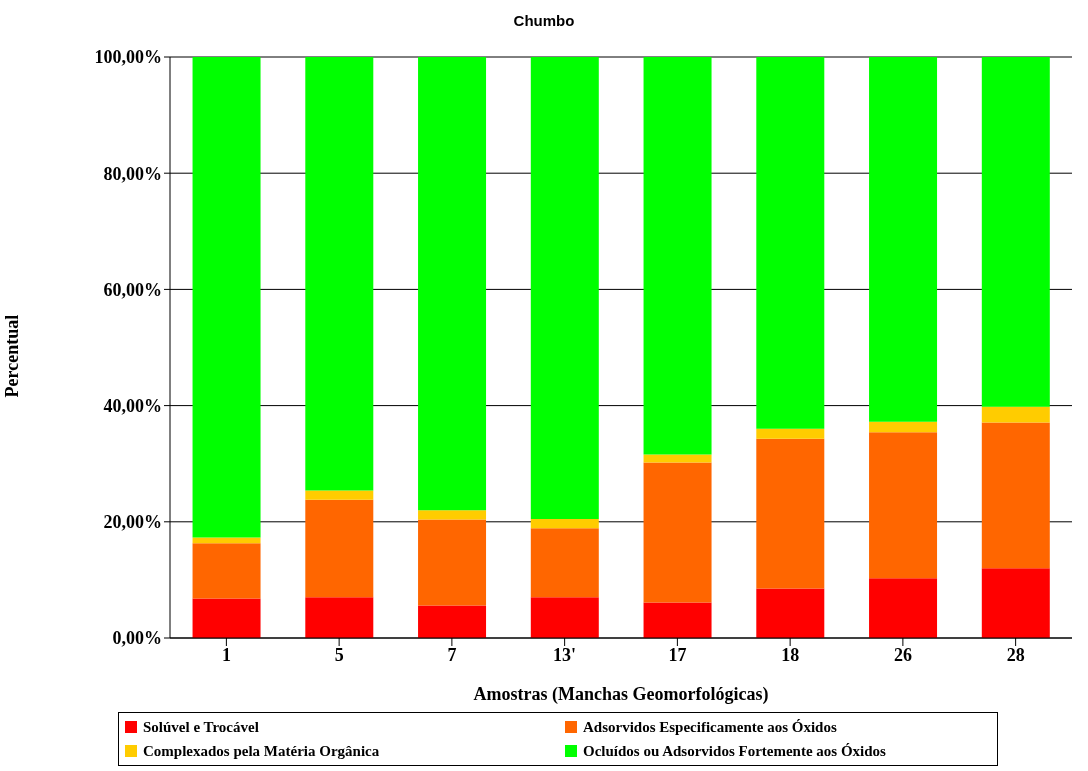  I want to click on x-tick-label: 18, so click(790, 654).